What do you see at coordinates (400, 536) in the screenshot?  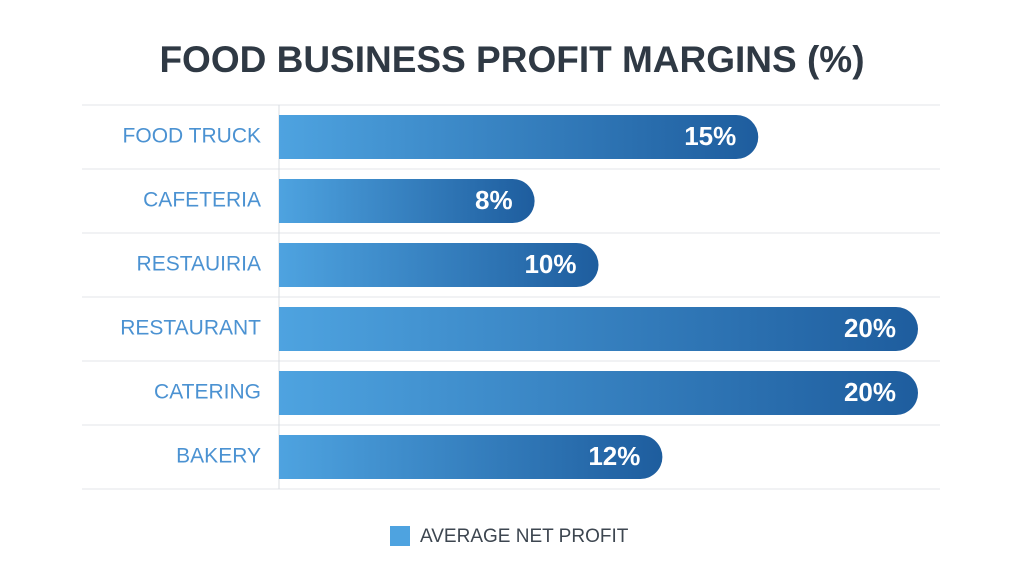 I see `legend-swatch` at bounding box center [400, 536].